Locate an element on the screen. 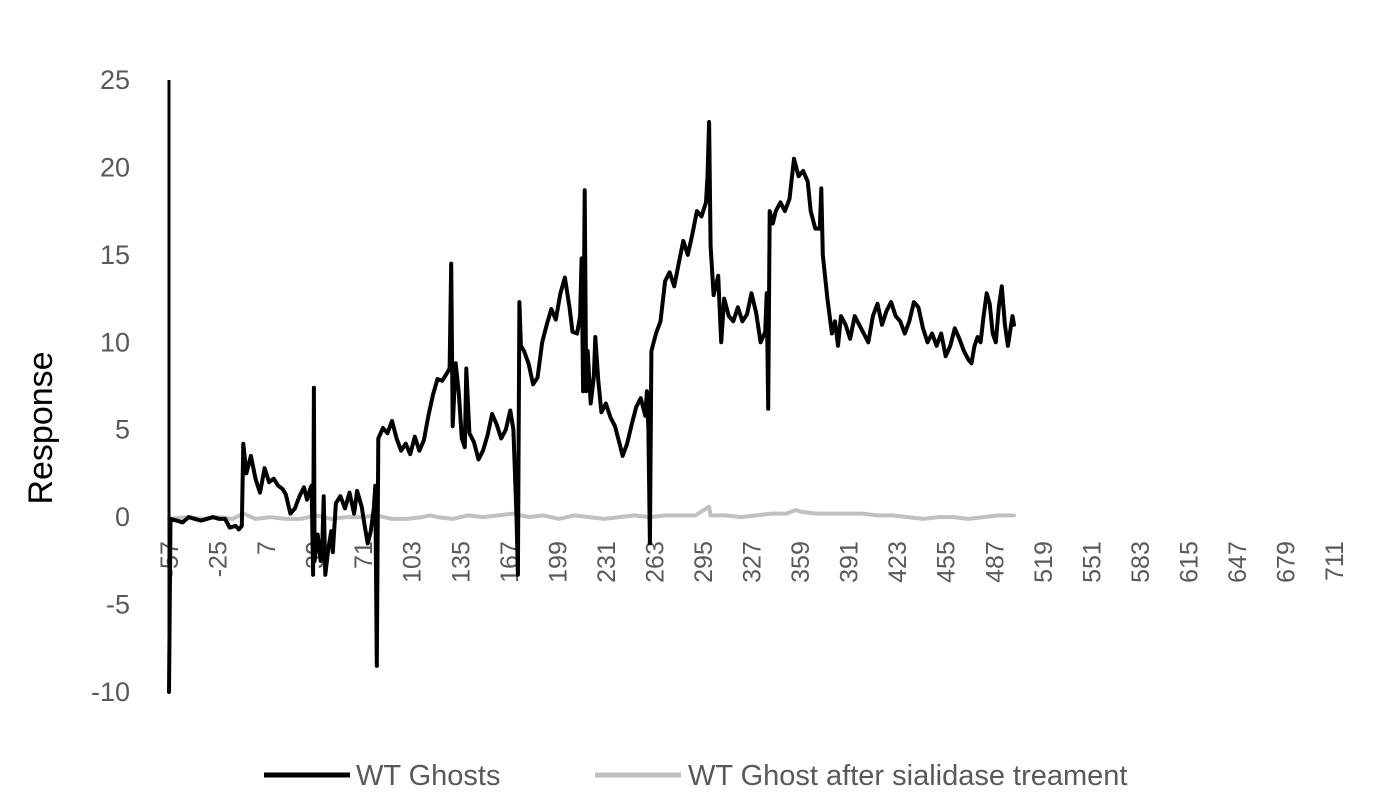 This screenshot has width=1381, height=811. x-tick-label: 327 is located at coordinates (753, 562).